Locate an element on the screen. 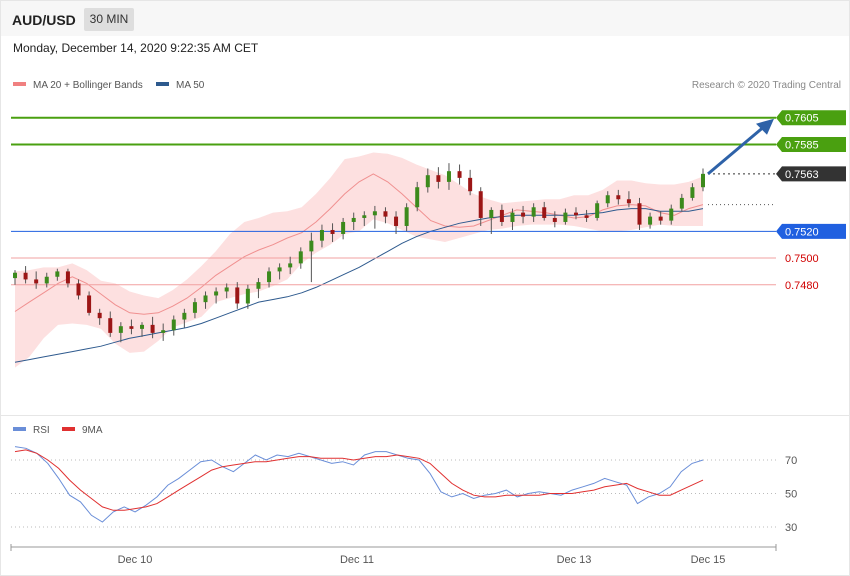  legend-9ma: 9MA is located at coordinates (82, 431).